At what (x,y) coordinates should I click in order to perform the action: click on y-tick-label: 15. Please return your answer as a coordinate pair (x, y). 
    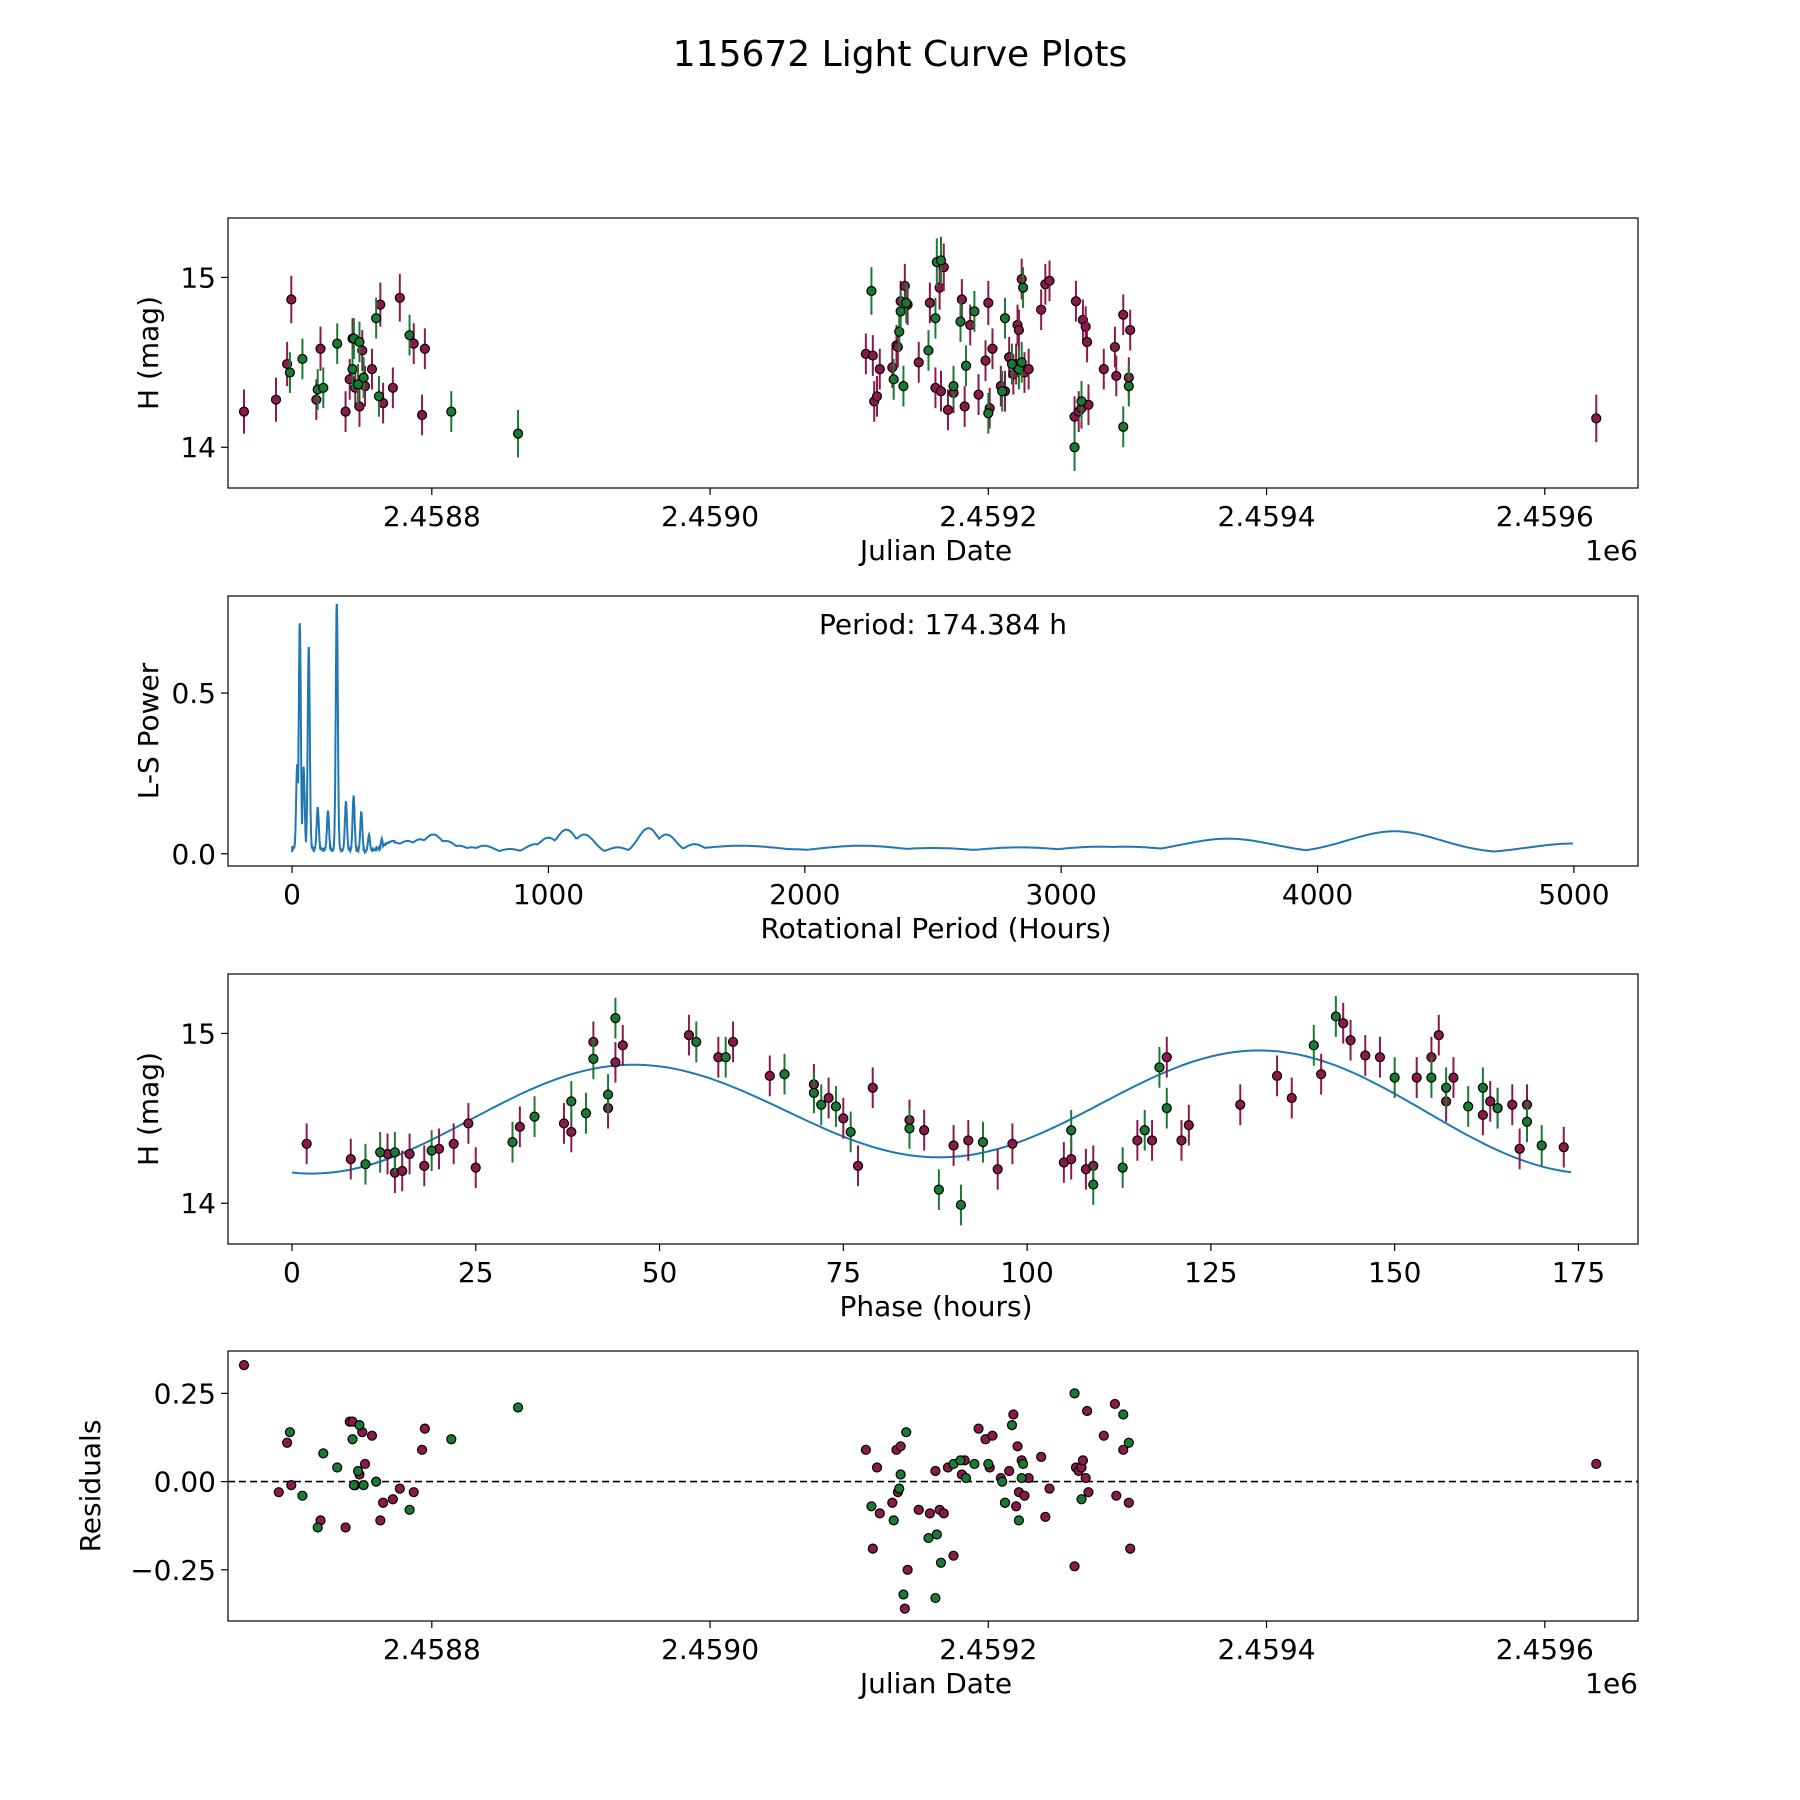
    Looking at the image, I should click on (198, 277).